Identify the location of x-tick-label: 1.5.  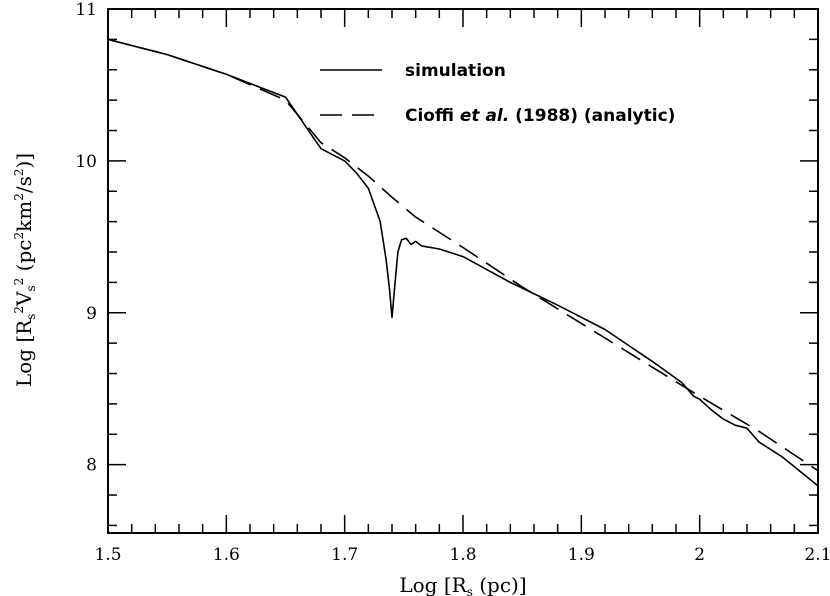
(107, 555).